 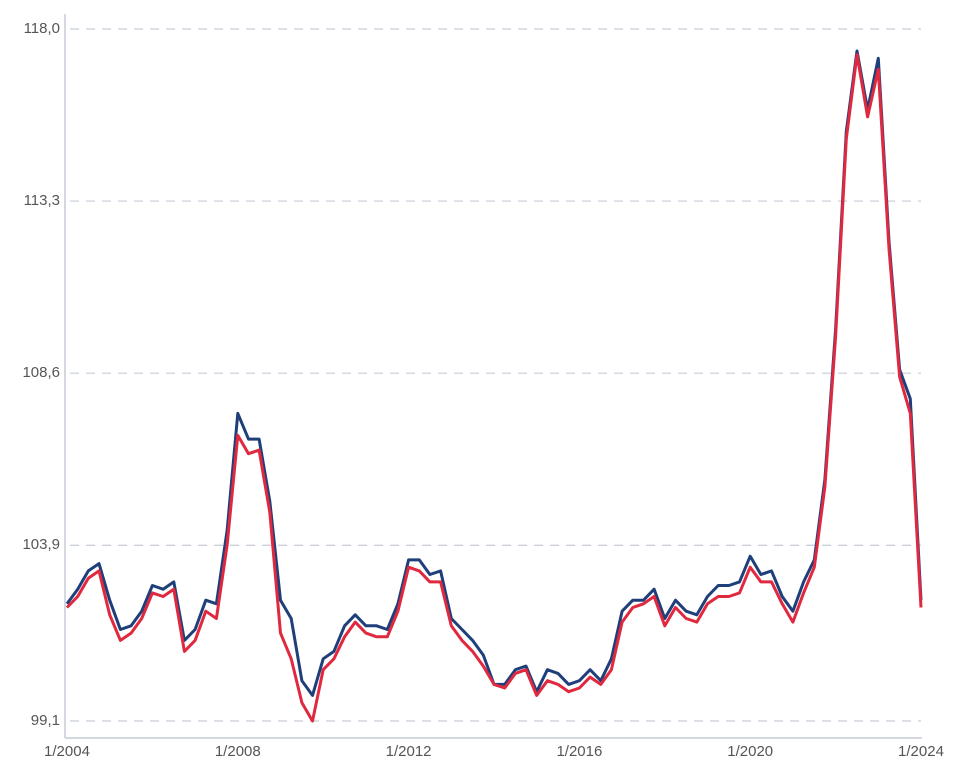 What do you see at coordinates (42, 28) in the screenshot?
I see `y-tick-label: 118,0` at bounding box center [42, 28].